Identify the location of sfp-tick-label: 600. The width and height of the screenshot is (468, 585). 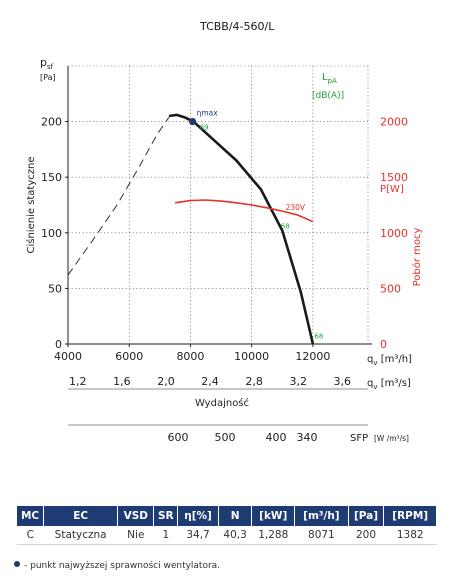
(178, 437).